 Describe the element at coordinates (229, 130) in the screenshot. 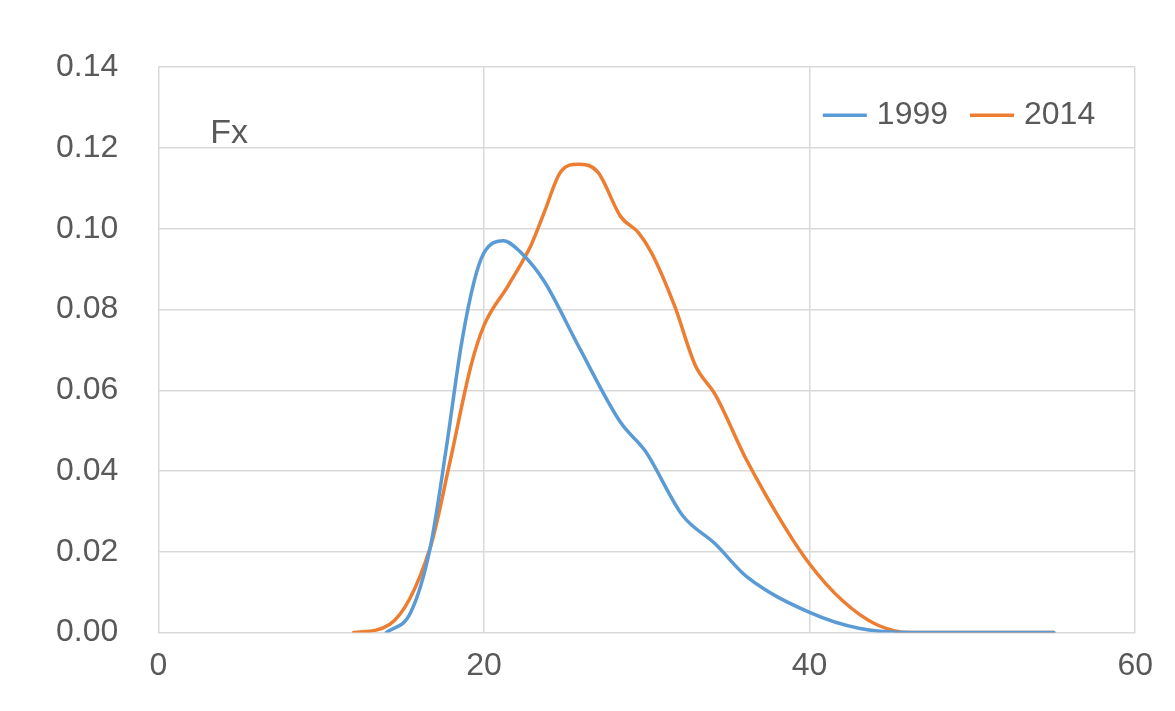

I see `annotation: Fx` at that location.